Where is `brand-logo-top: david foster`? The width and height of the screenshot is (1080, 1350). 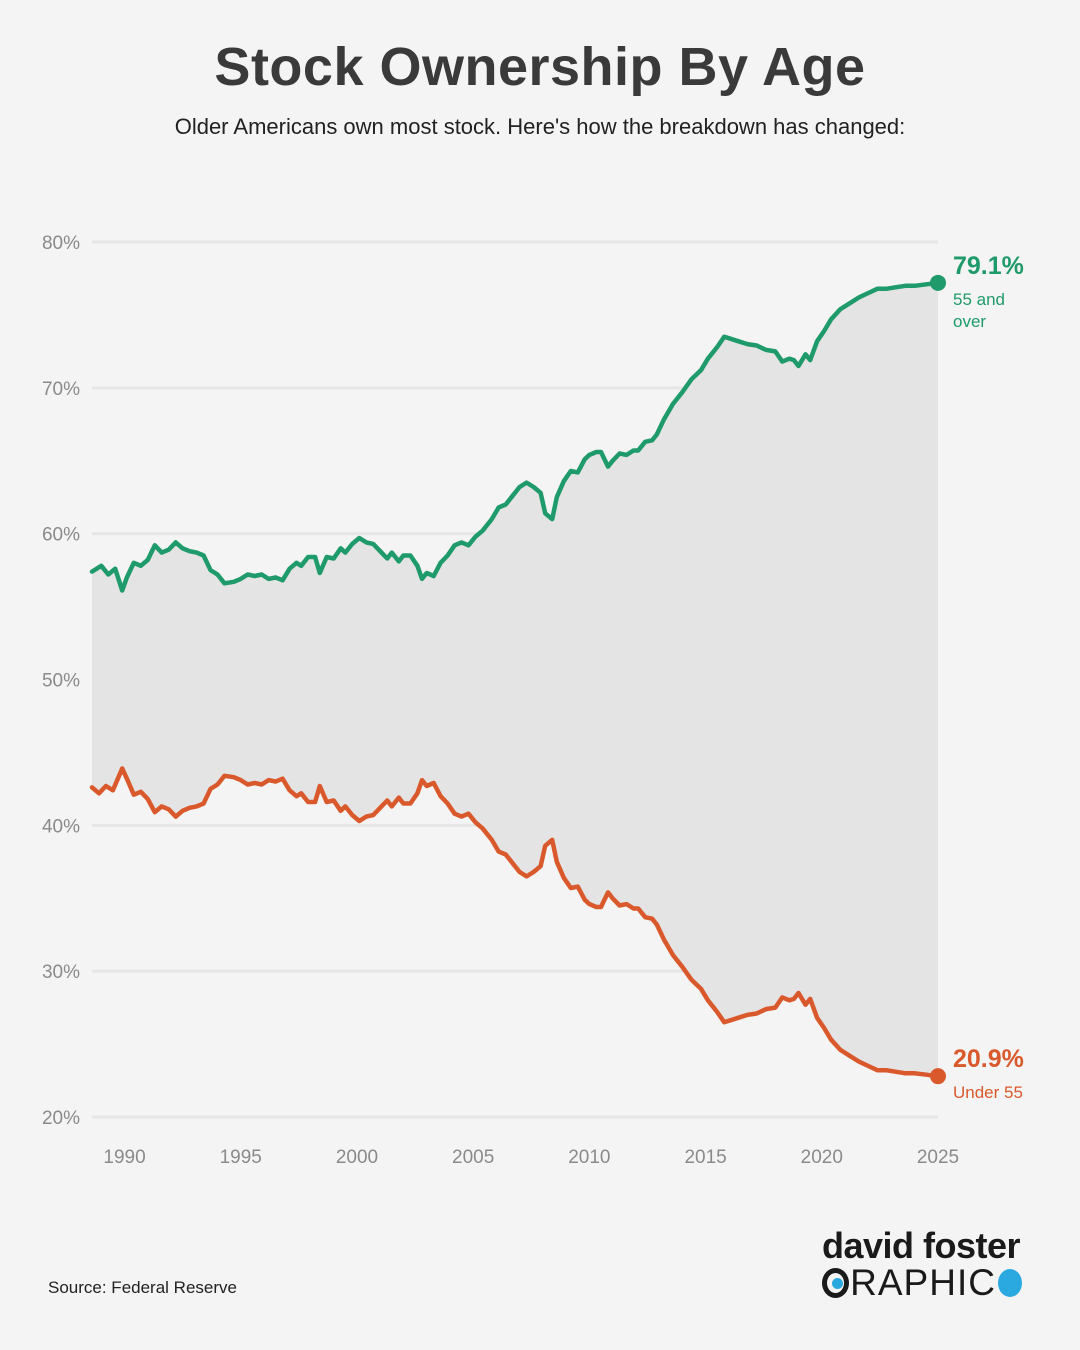 brand-logo-top: david foster is located at coordinates (921, 1245).